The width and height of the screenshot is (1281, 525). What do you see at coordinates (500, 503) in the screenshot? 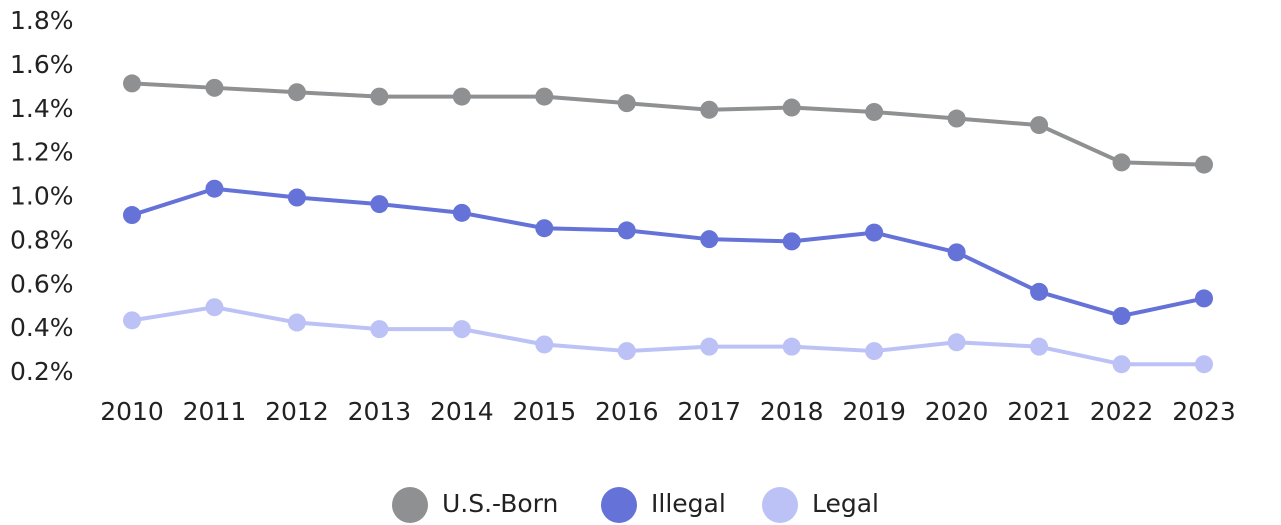
I see `legend-label: U.S.-Born` at bounding box center [500, 503].